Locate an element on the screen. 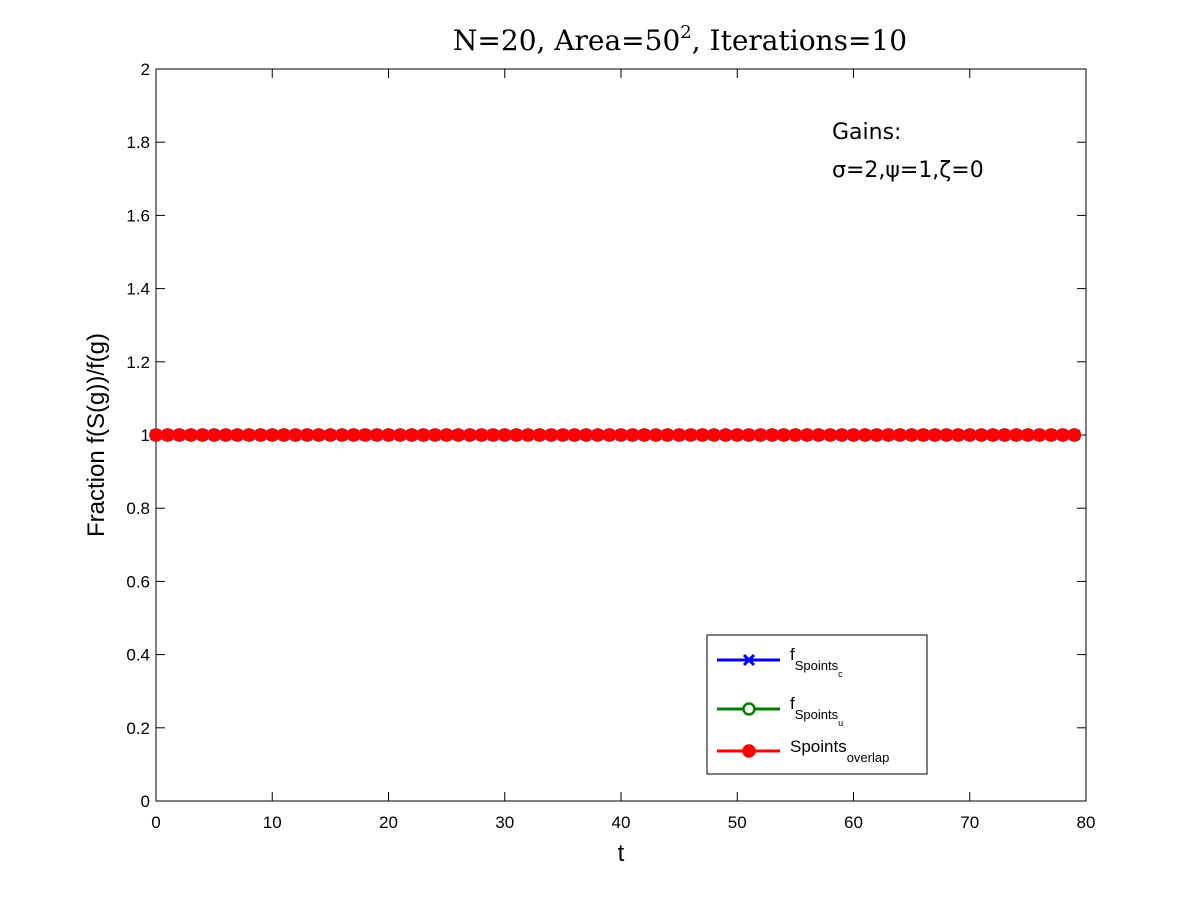 The height and width of the screenshot is (900, 1200). x-tick-label: 20 is located at coordinates (388, 822).